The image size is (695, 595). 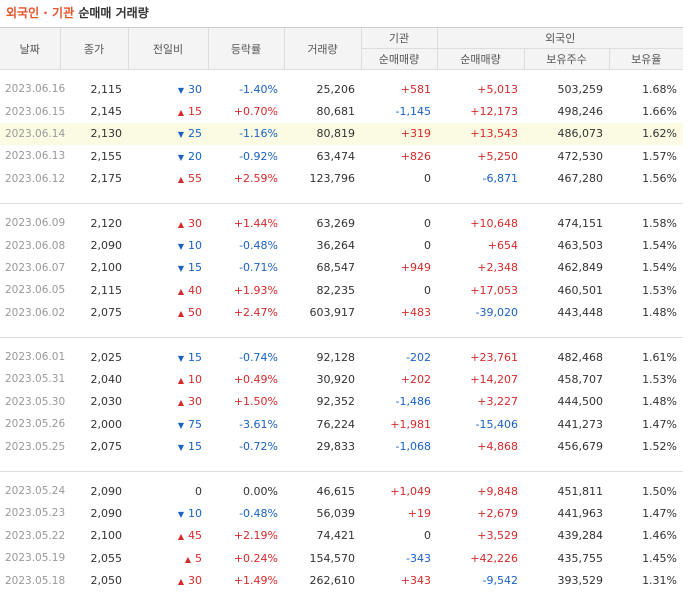 I want to click on institution-net-cell: -1,068, so click(x=413, y=447).